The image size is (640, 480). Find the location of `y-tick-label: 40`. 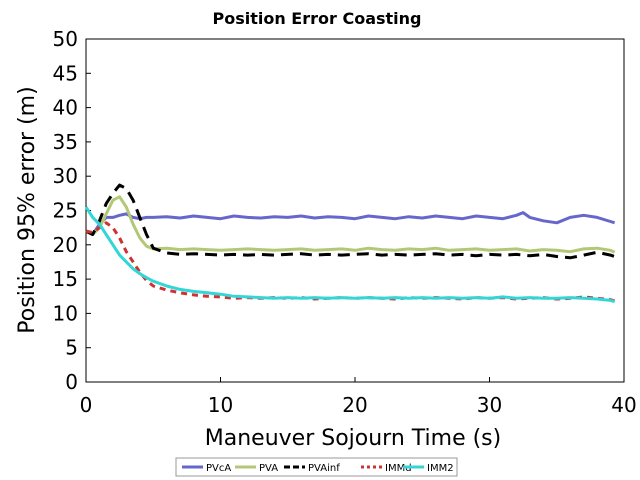

y-tick-label: 40 is located at coordinates (65, 108).